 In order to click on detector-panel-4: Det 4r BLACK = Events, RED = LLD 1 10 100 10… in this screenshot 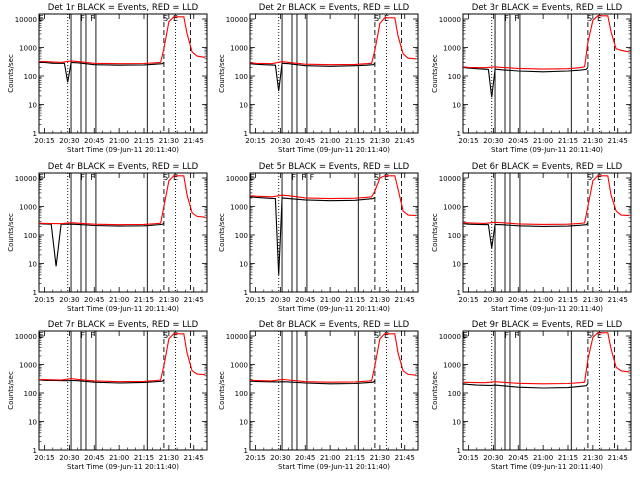, I will do `click(107, 237)`.